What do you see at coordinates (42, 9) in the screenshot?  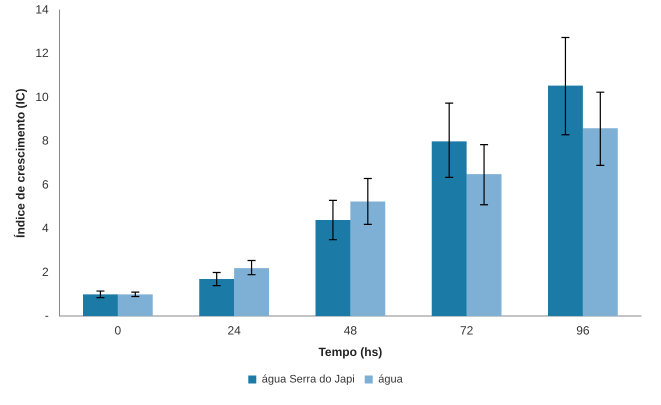 I see `y-tick-label: 14` at bounding box center [42, 9].